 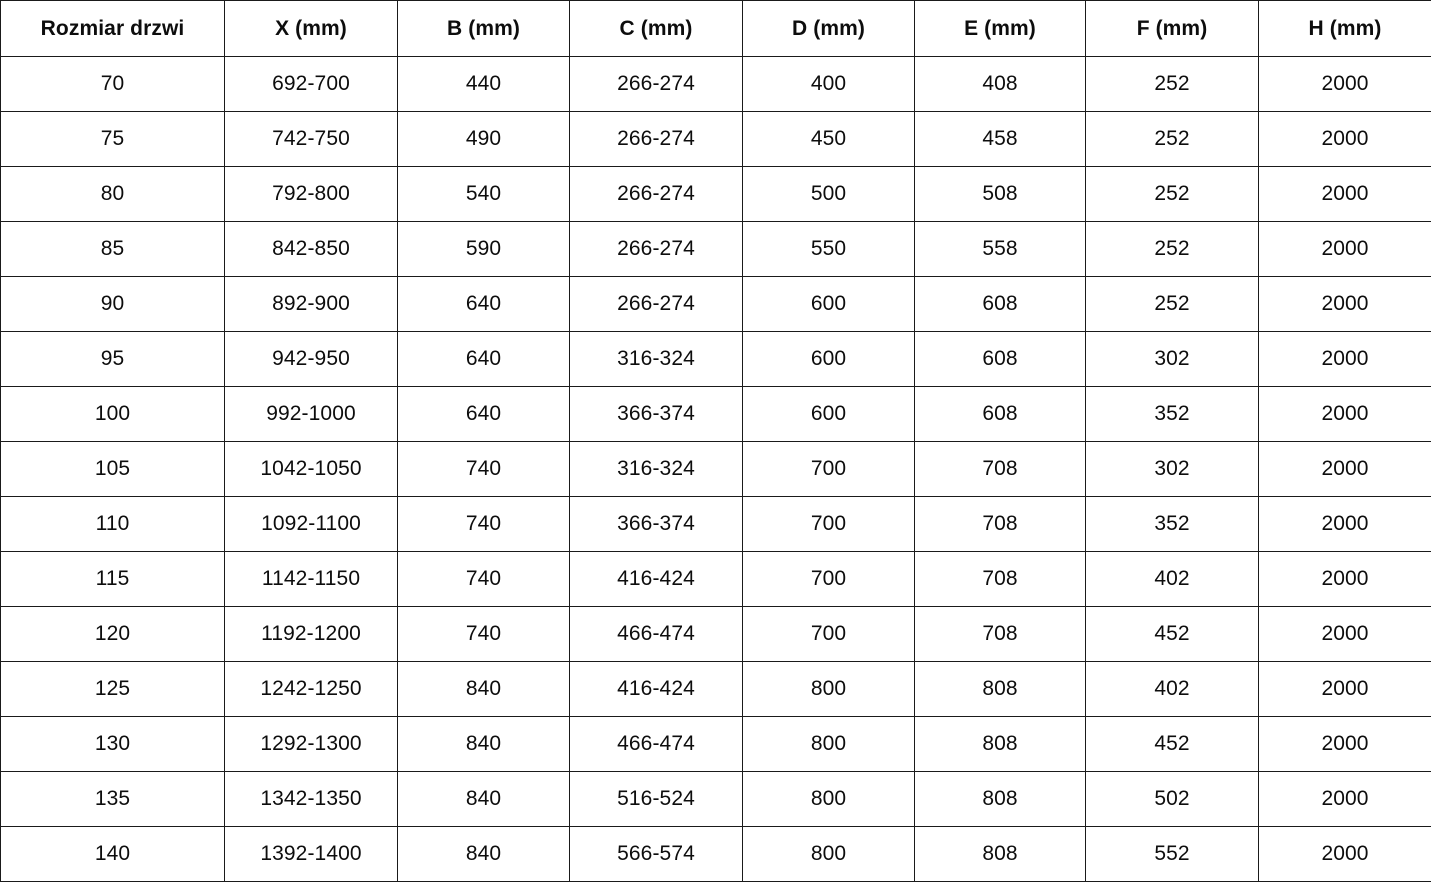 I want to click on cell-x: 992-1000, so click(x=311, y=414).